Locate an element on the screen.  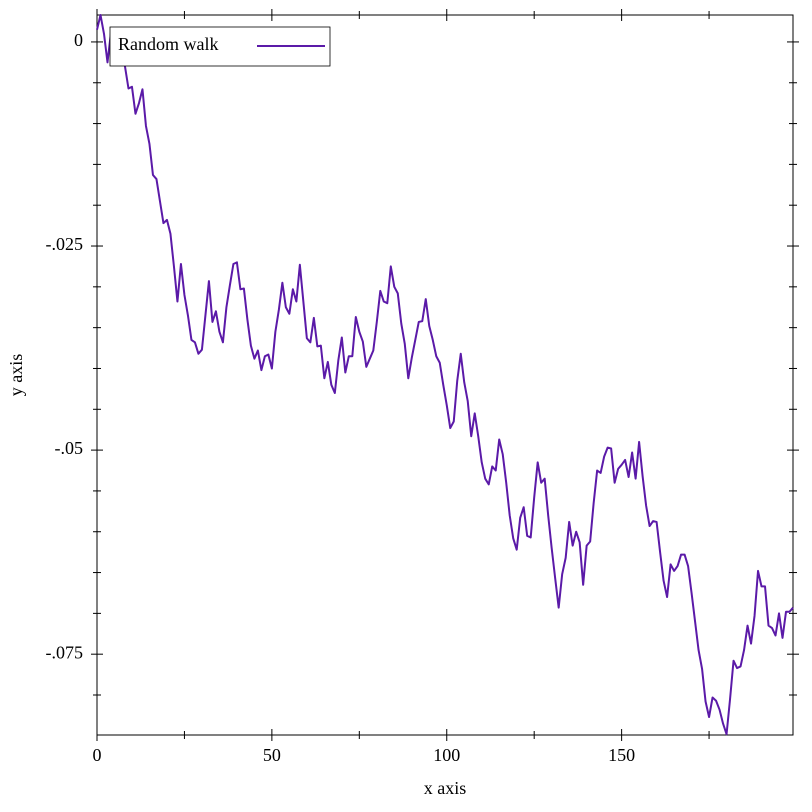
x-tick-label: 100 is located at coordinates (446, 755).